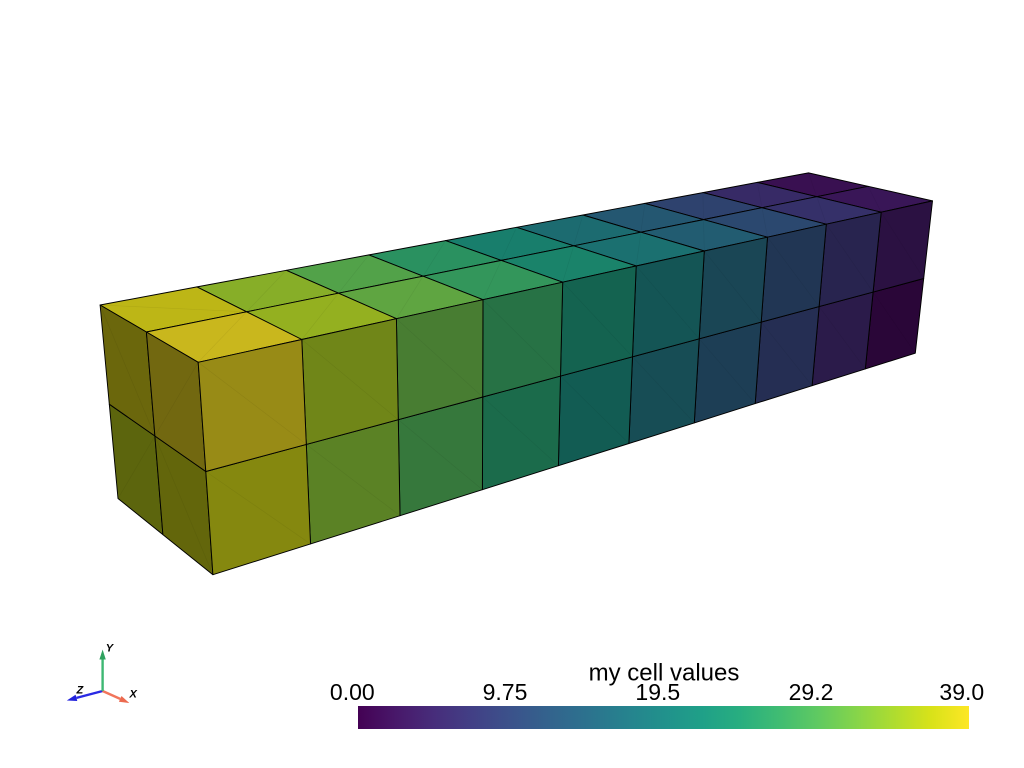  Describe the element at coordinates (505, 692) in the screenshot. I see `svg-text: 9.75` at that location.